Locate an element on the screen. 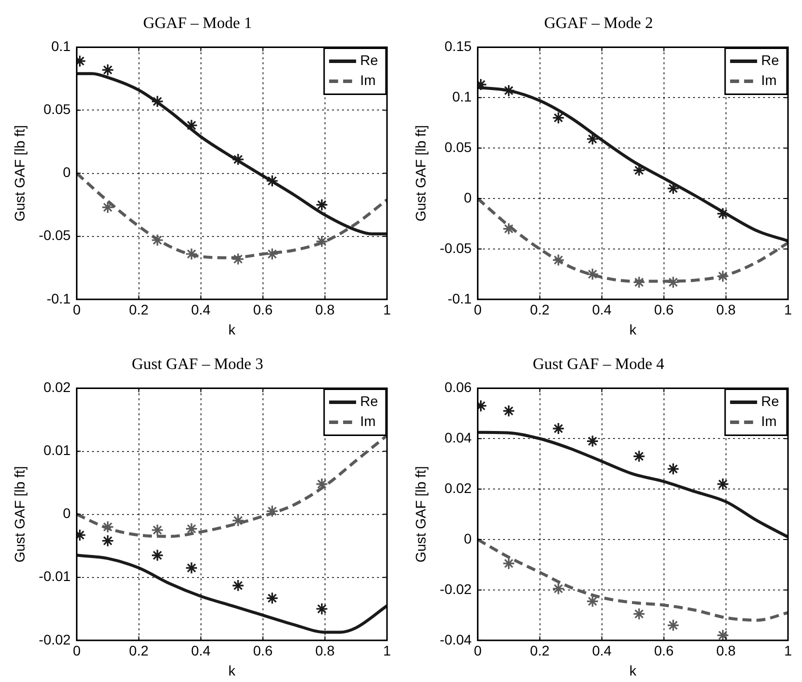  chart-title: GGAF – Mode 2 is located at coordinates (598, 23).